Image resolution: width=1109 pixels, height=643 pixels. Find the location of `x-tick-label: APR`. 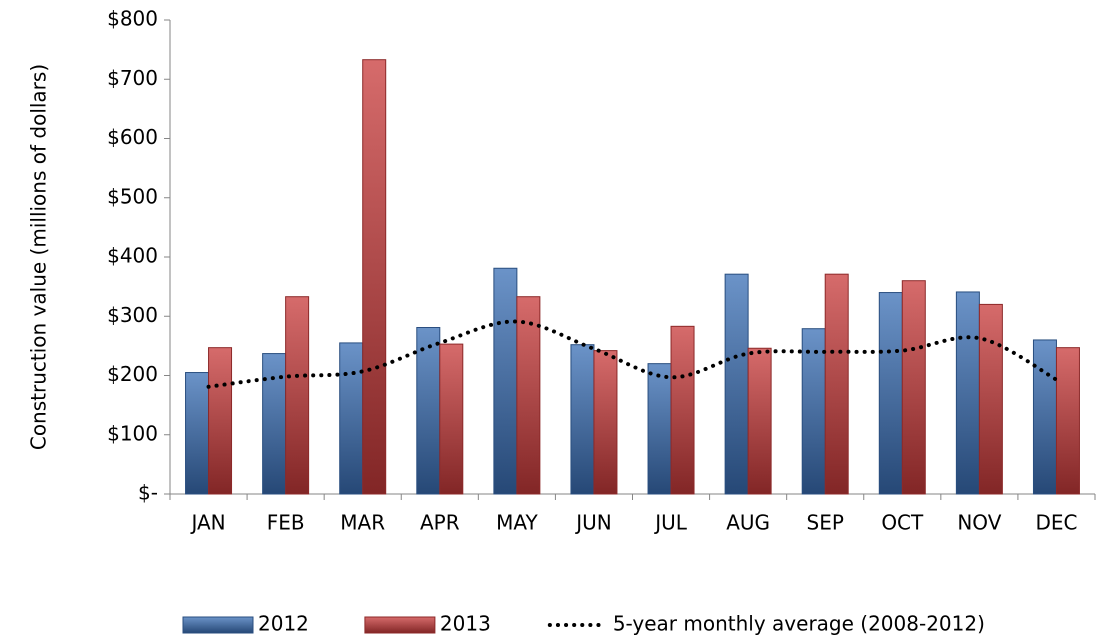

x-tick-label: APR is located at coordinates (440, 523).